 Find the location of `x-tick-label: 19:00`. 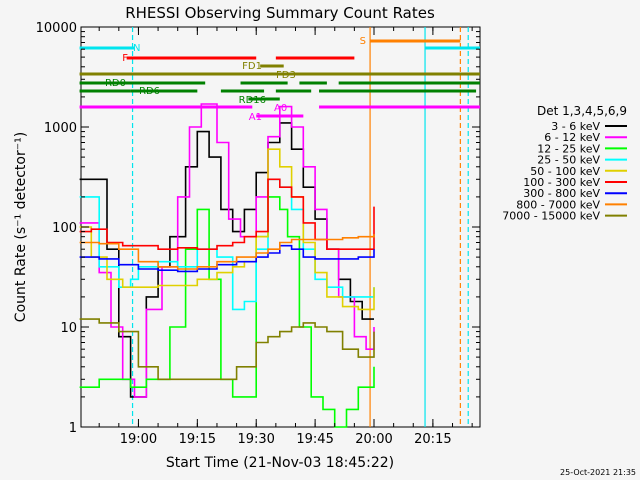

x-tick-label: 19:00 is located at coordinates (138, 439).